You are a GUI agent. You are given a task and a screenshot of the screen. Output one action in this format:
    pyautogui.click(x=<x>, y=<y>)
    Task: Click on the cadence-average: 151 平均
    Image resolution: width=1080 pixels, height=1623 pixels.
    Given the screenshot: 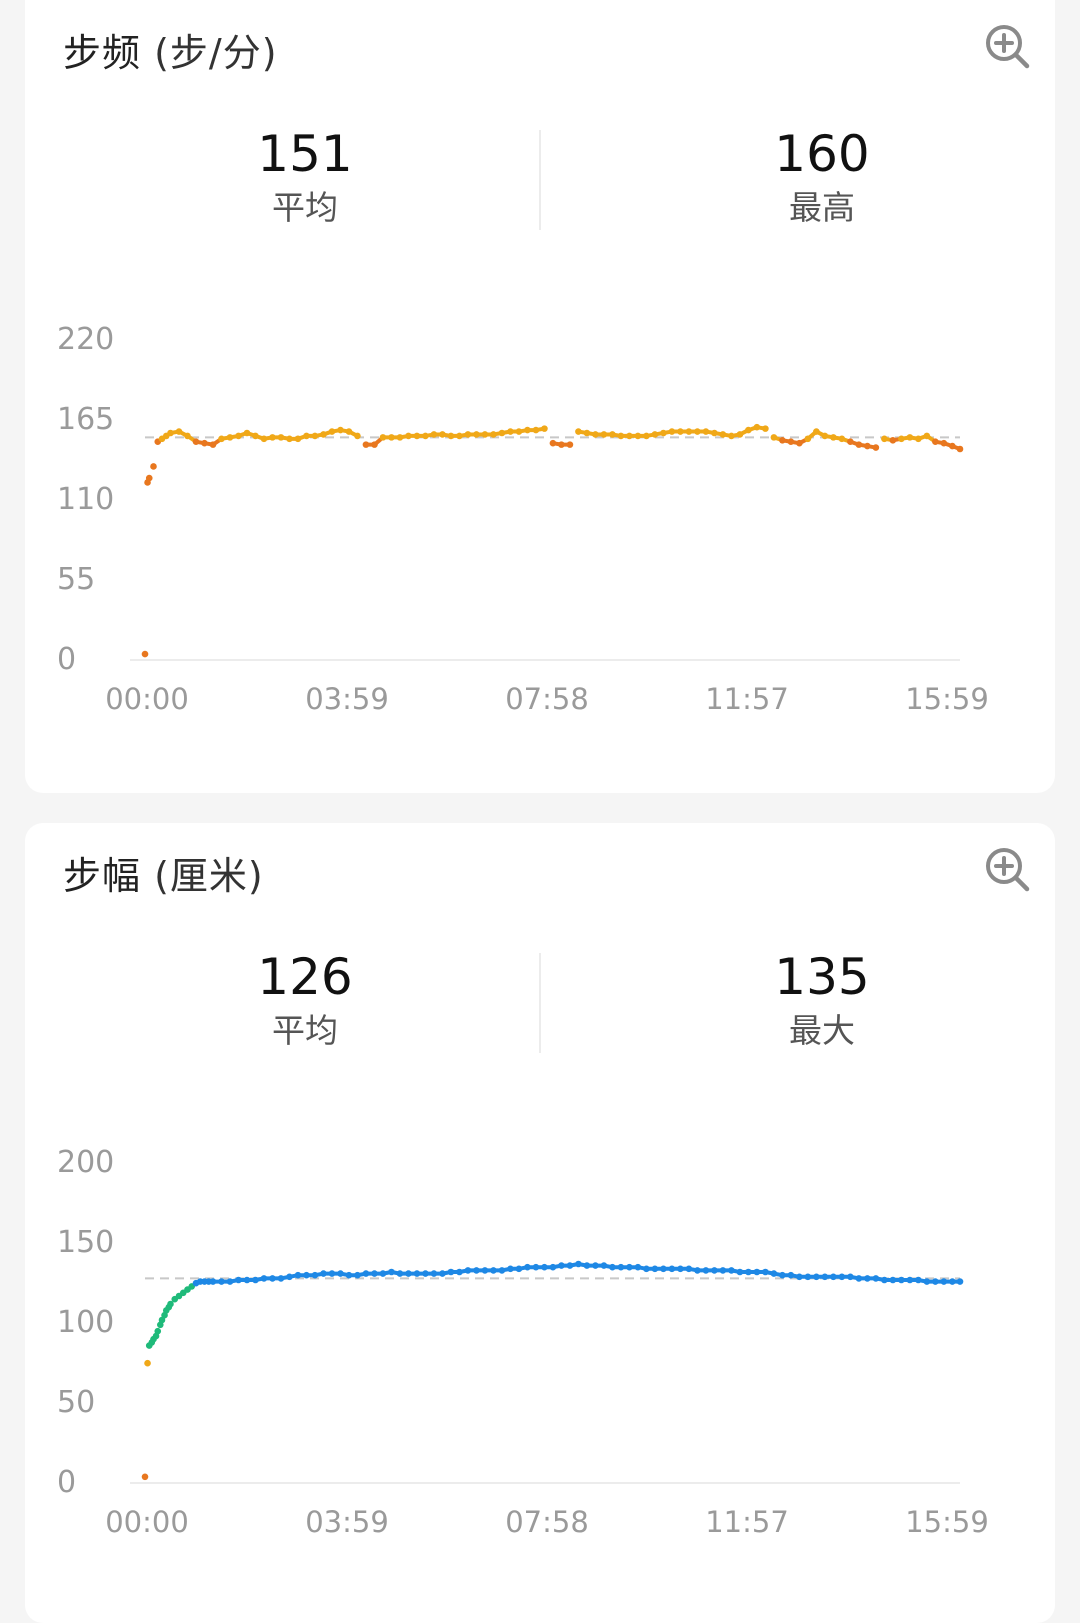 What is the action you would take?
    pyautogui.click(x=305, y=179)
    